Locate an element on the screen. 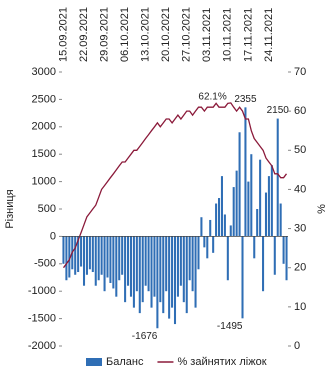 This screenshot has width=331, height=372. legend-label: Баланс is located at coordinates (125, 362).